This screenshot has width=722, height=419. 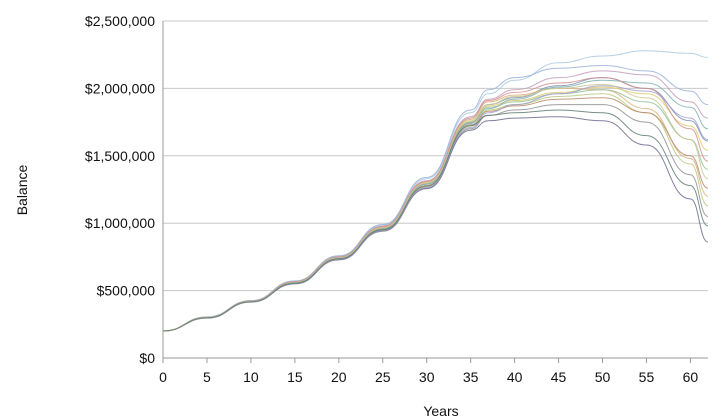 I want to click on y-tick-label: $1,000,000, so click(x=120, y=223).